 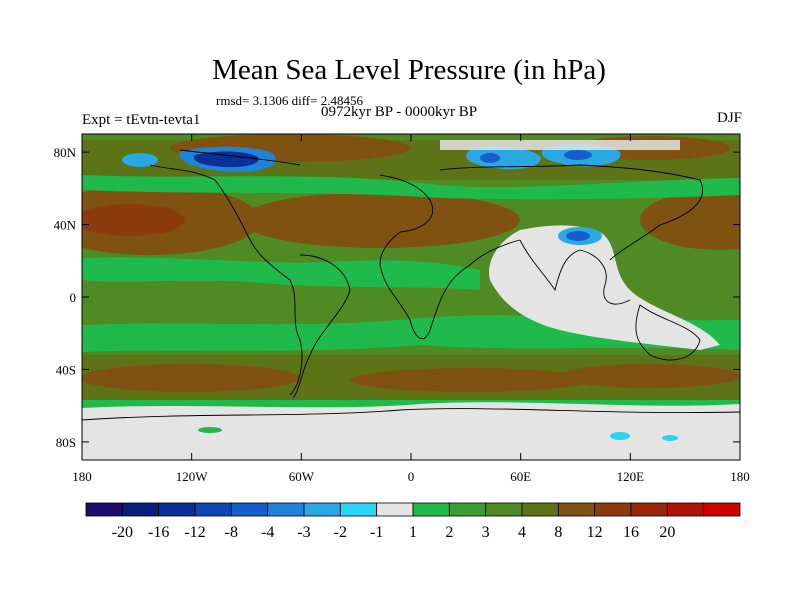 I want to click on colorbar-label: 8, so click(x=558, y=532).